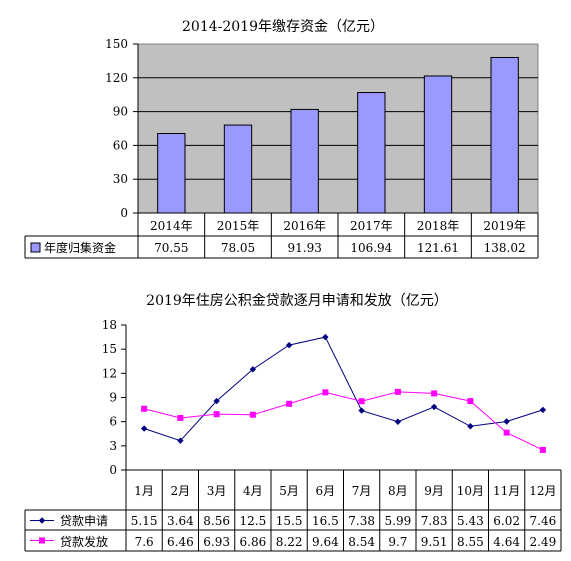 Image resolution: width=571 pixels, height=561 pixels. Describe the element at coordinates (144, 521) in the screenshot. I see `line-value-label: 5.15` at that location.